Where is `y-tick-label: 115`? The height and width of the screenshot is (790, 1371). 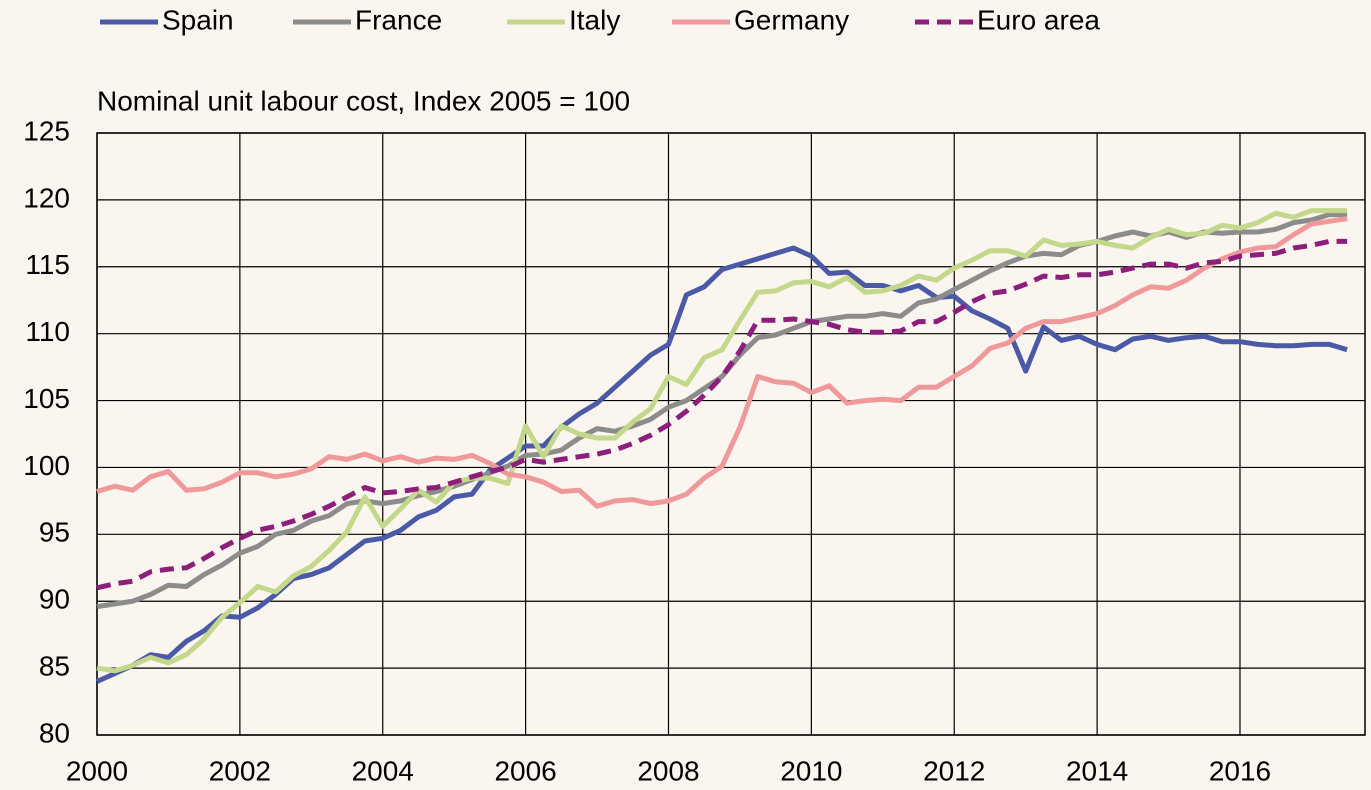 y-tick-label: 115 is located at coordinates (47, 264).